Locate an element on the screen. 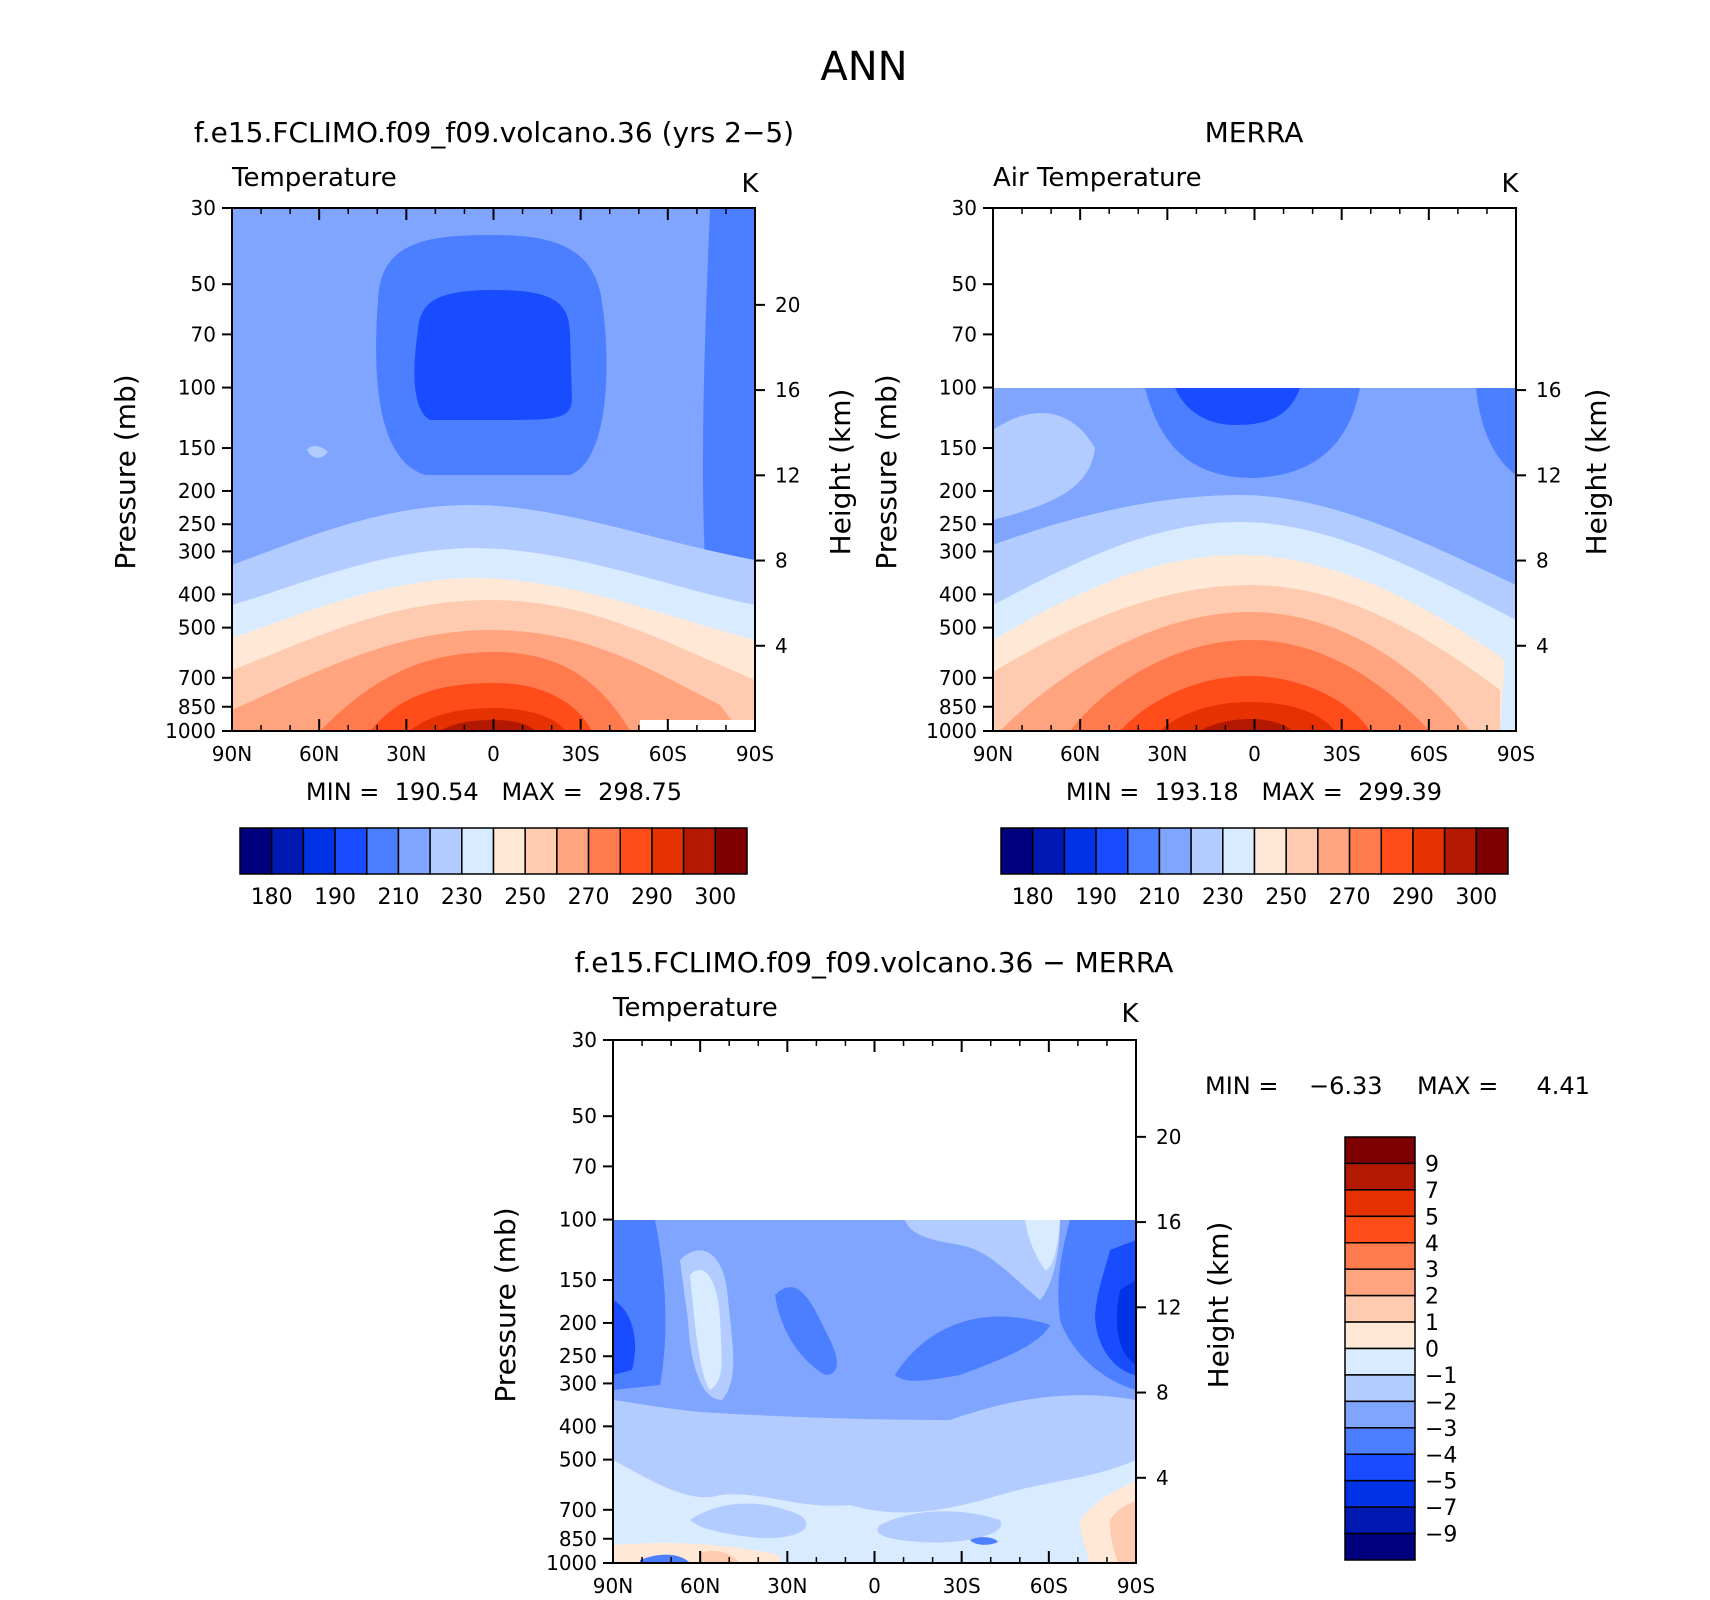  y-tick-label: 500 is located at coordinates (578, 1460).